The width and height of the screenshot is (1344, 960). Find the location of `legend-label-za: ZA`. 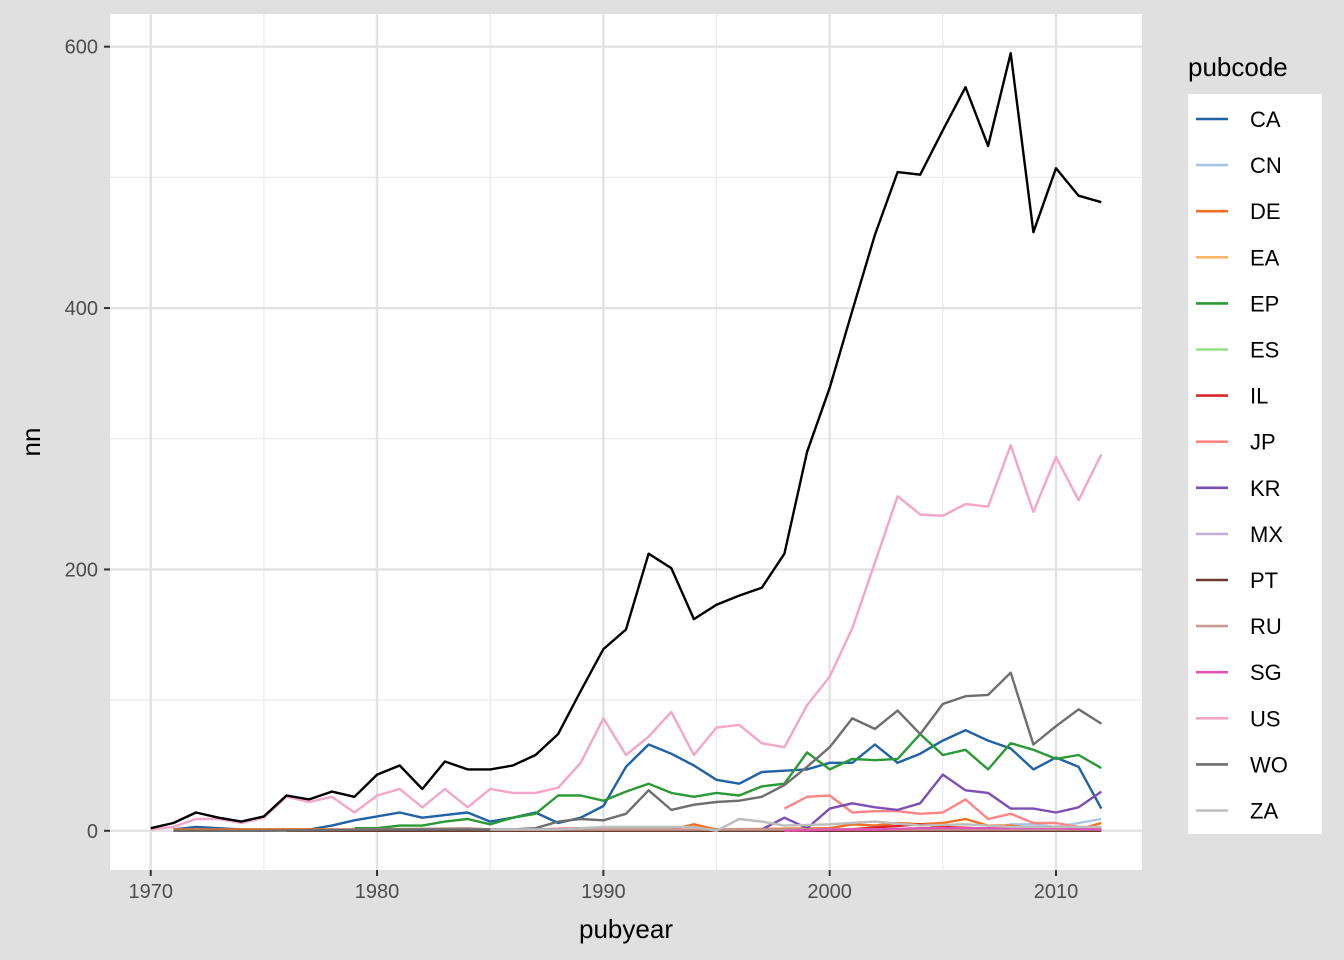

legend-label-za: ZA is located at coordinates (1264, 811).